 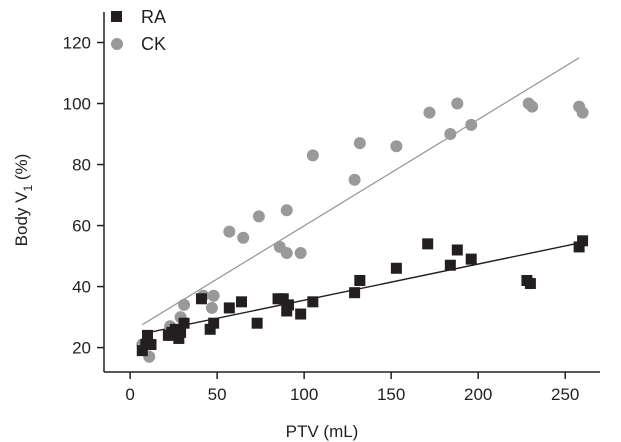 What do you see at coordinates (138, 44) in the screenshot?
I see `legend-item-ck: CK` at bounding box center [138, 44].